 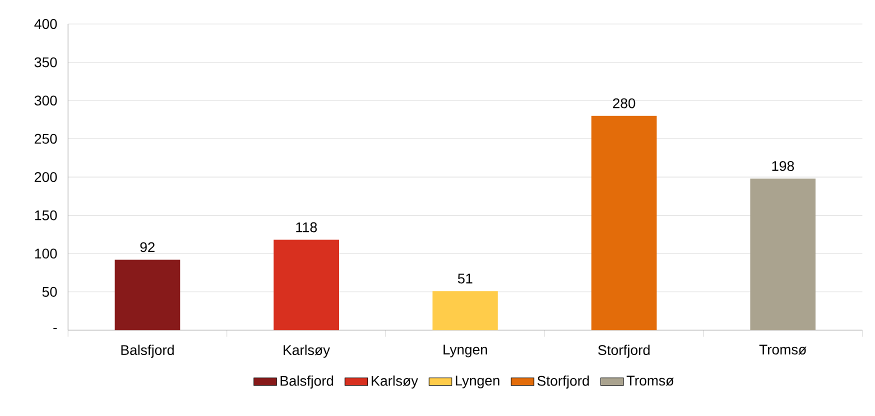 I want to click on y-tick-label: 250, so click(x=45, y=139).